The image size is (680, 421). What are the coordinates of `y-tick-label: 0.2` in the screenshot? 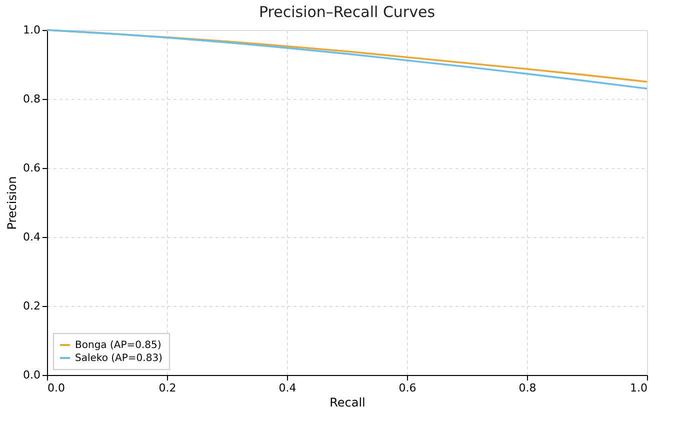 It's located at (31, 306).